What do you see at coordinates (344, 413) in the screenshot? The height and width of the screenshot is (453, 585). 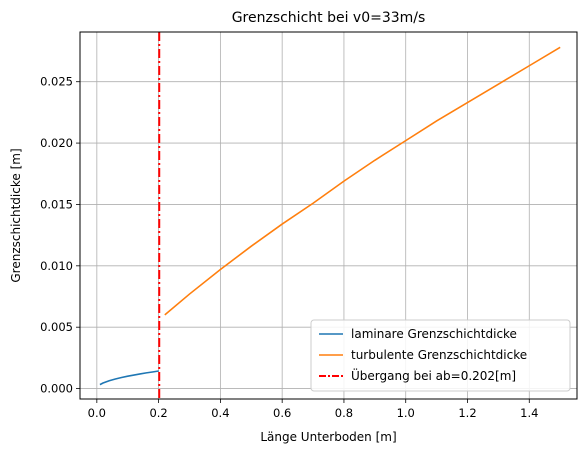 I see `x-tick-label: 0.8` at bounding box center [344, 413].